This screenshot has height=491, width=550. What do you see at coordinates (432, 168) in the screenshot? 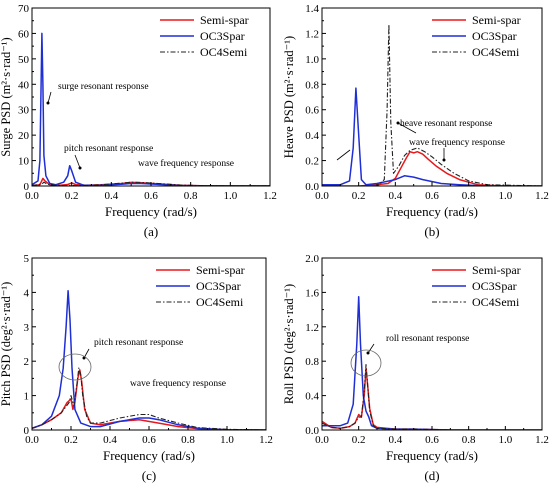
I see `series-semi-spar` at bounding box center [432, 168].